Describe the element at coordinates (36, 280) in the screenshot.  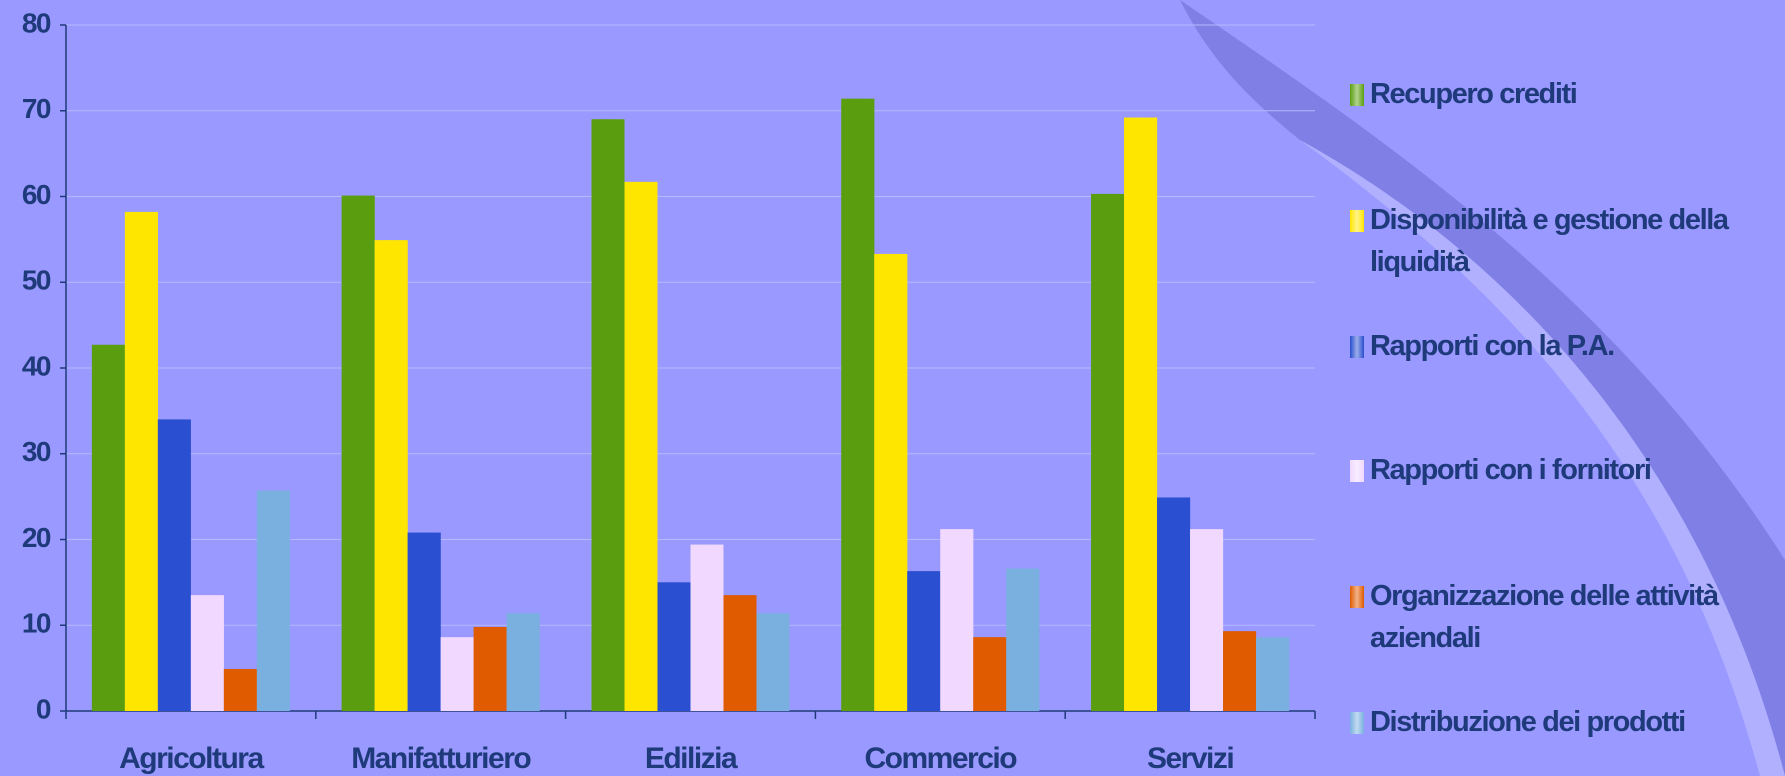
I see `y-tick-label: 50` at that location.